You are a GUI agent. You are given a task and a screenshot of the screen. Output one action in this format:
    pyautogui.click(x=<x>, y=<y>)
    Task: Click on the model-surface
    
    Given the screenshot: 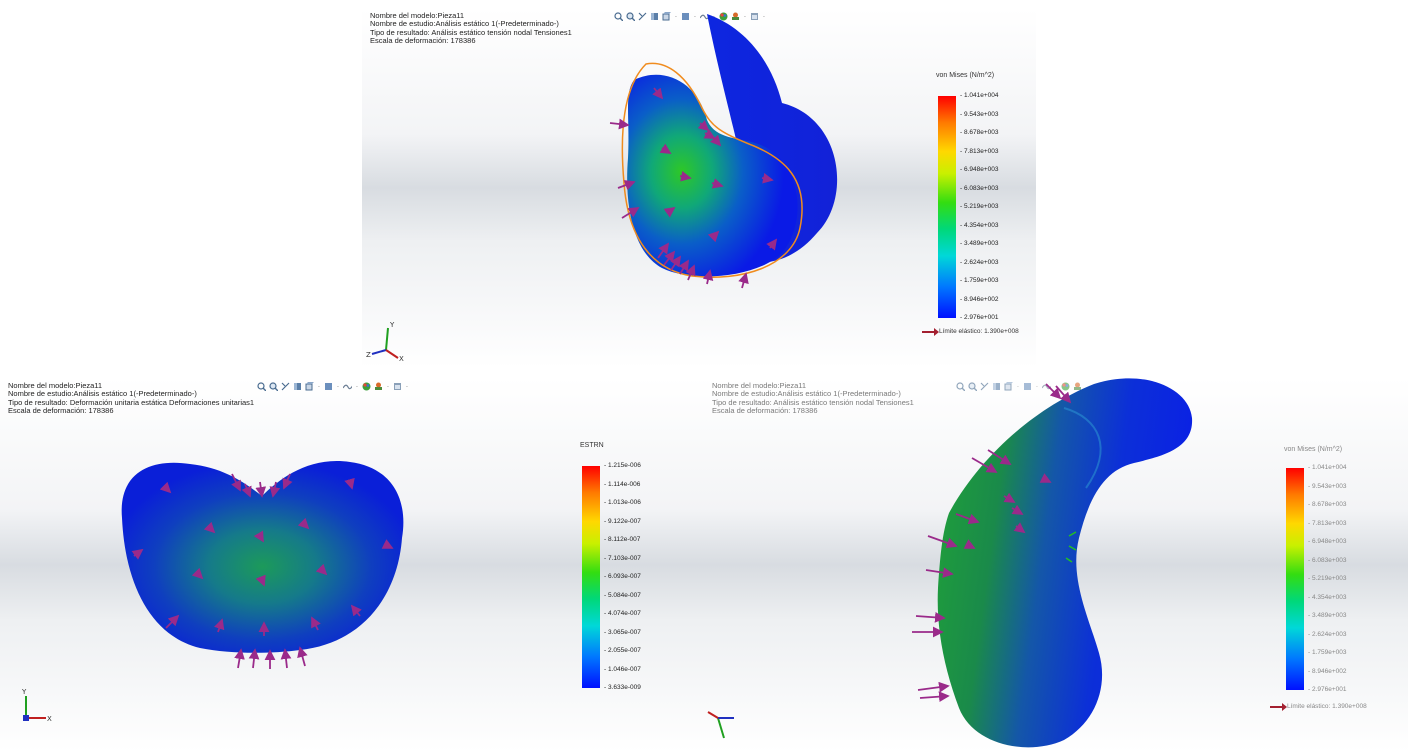 What is the action you would take?
    pyautogui.click(x=262, y=556)
    